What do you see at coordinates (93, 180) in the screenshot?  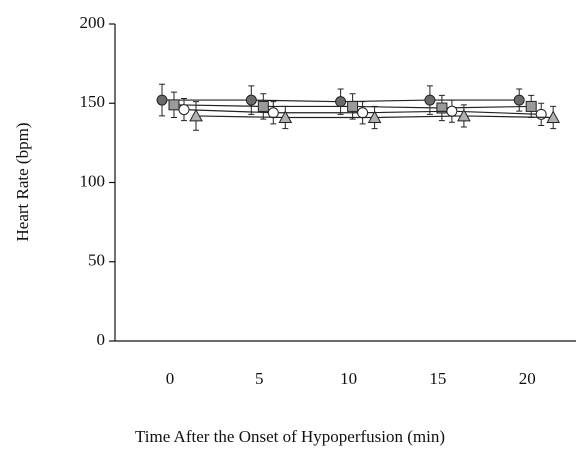 I see `y-tick-label: 100` at bounding box center [93, 180].